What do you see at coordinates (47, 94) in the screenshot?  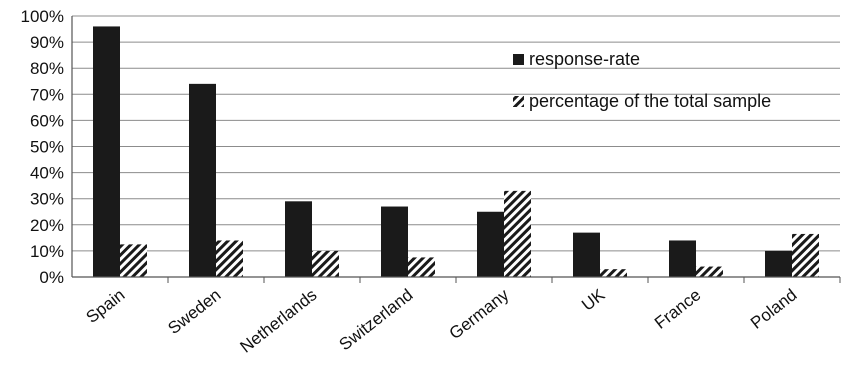 I see `y-tick-label: 70%` at bounding box center [47, 94].